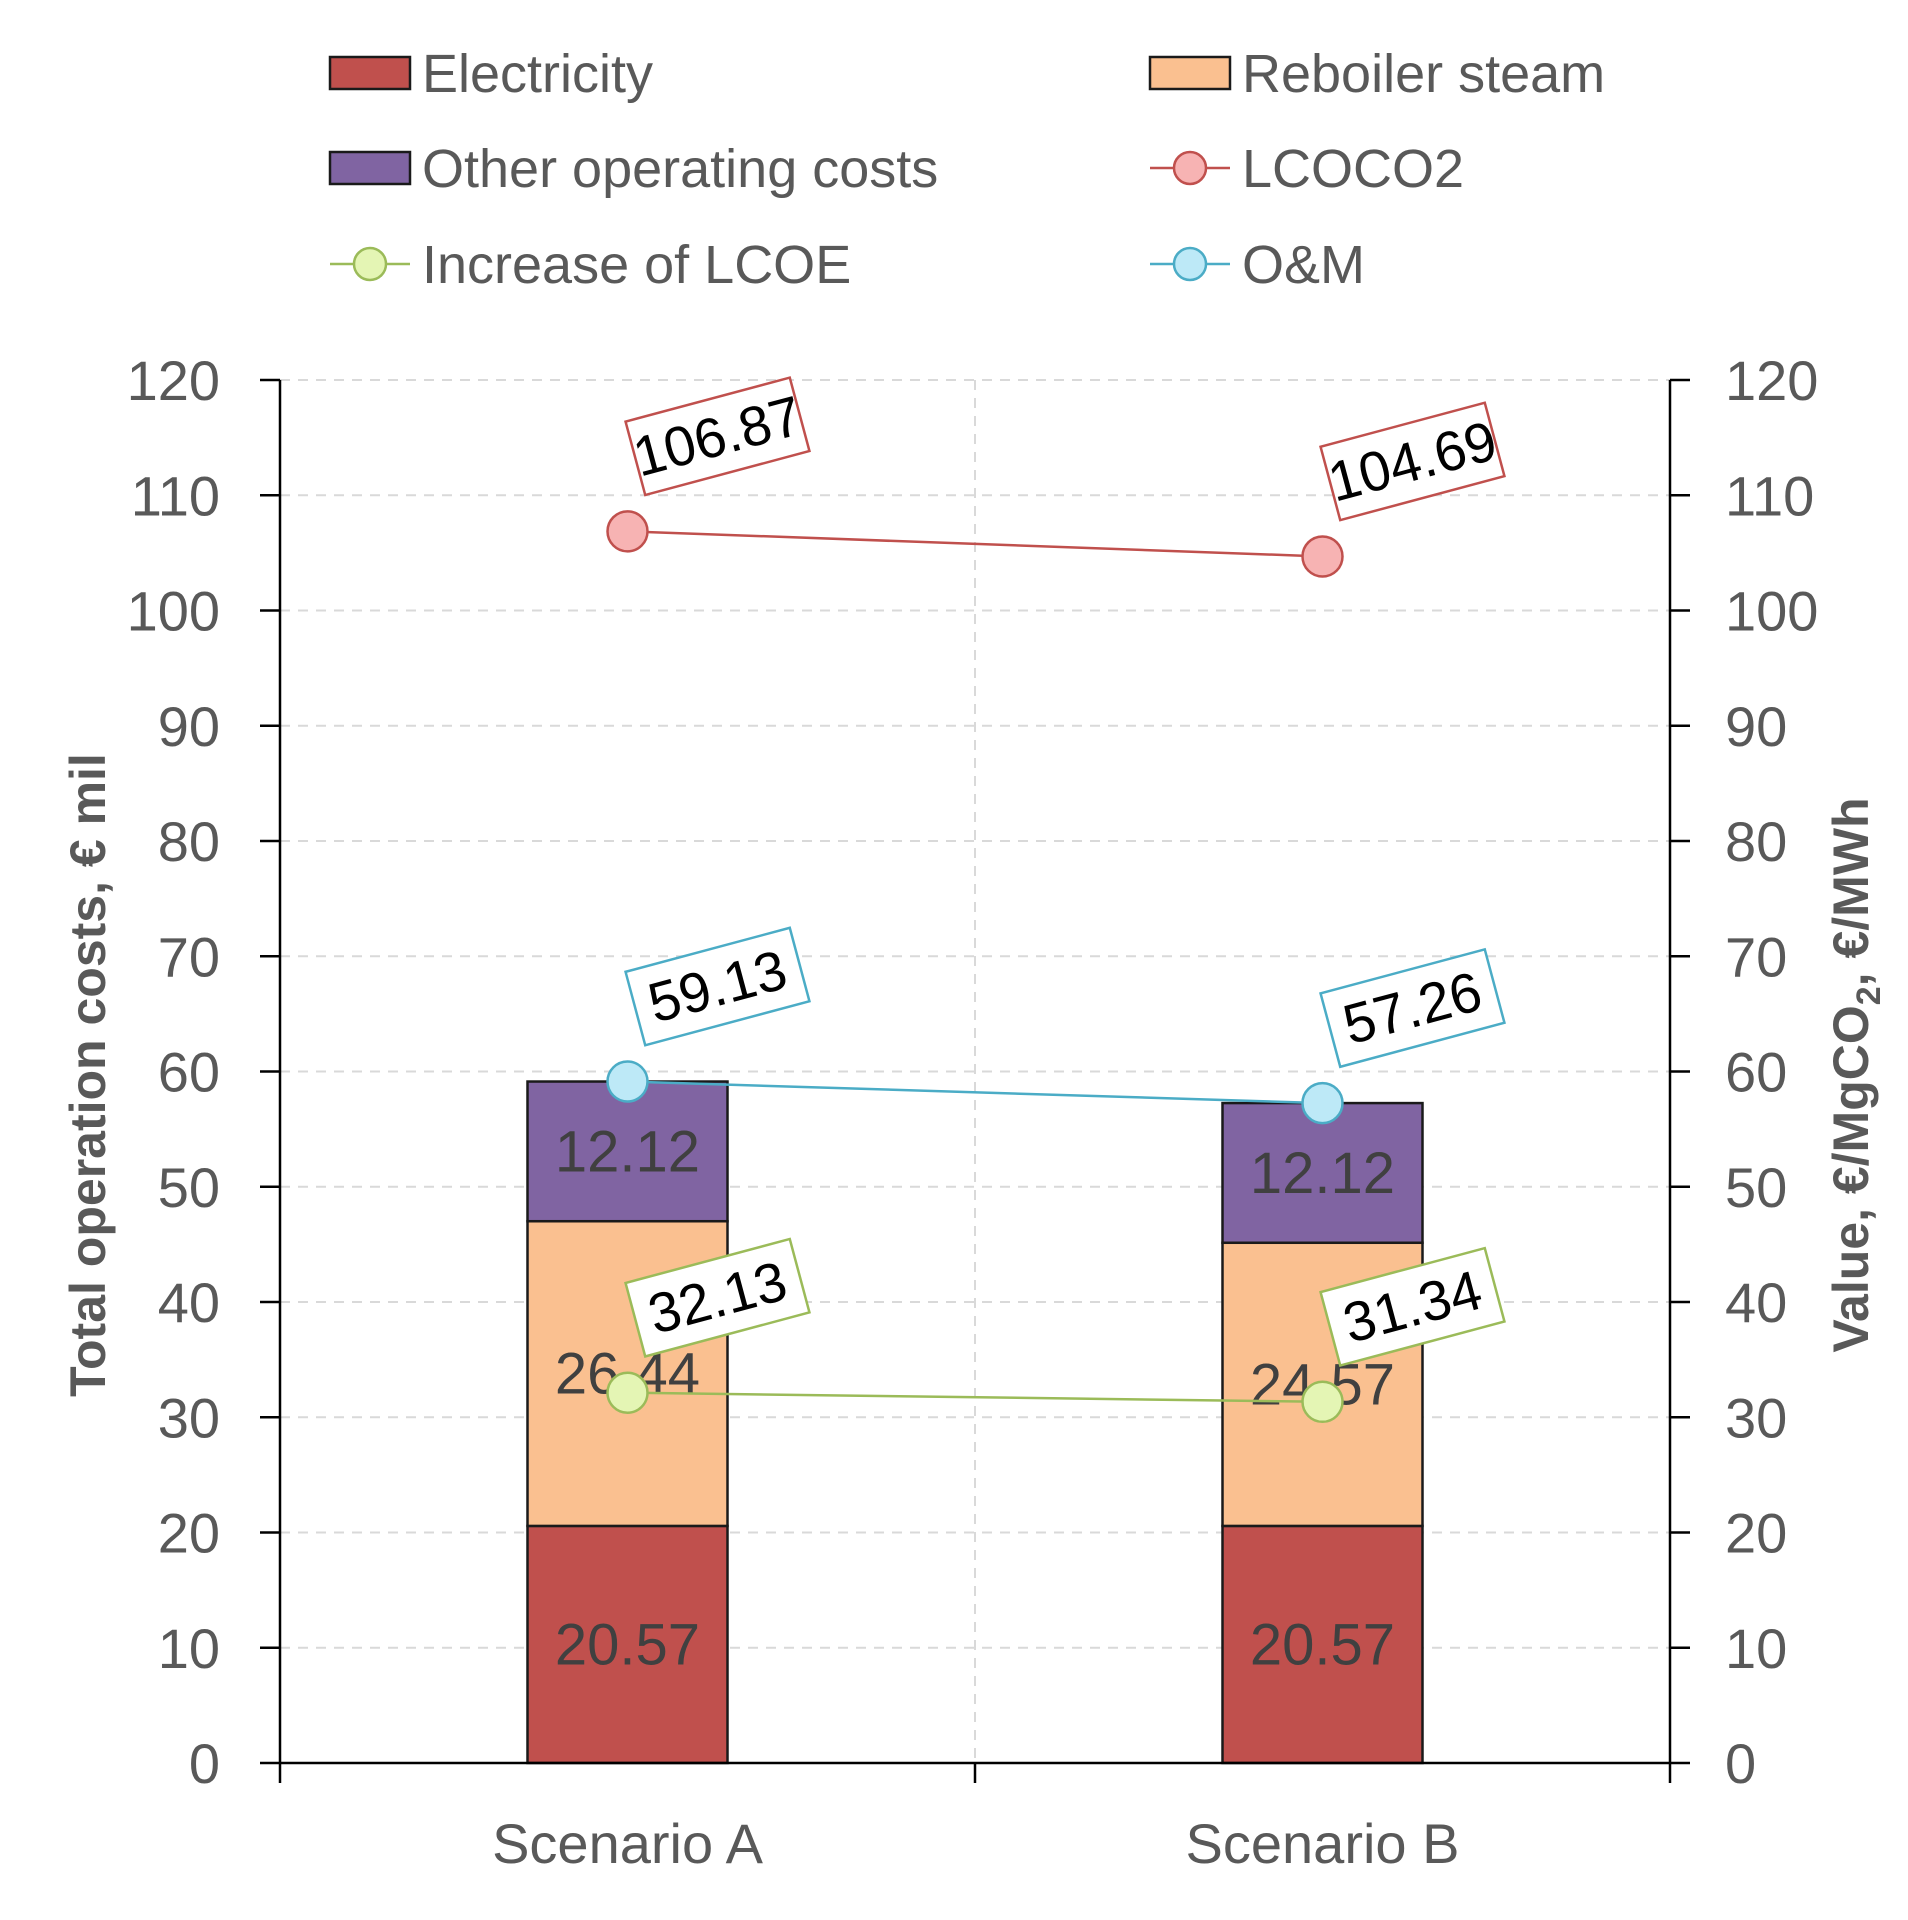 Image resolution: width=1908 pixels, height=1920 pixels. I want to click on callout-oandm: 57.26, so click(1412, 1008).